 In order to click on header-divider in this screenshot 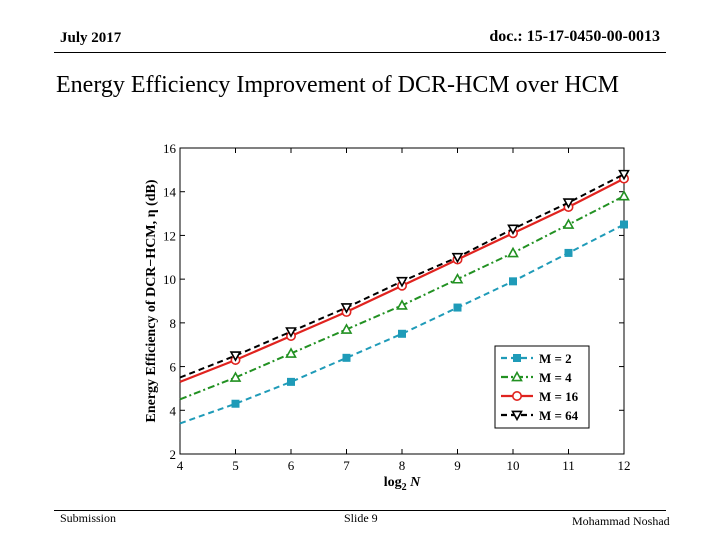, I will do `click(360, 52)`.